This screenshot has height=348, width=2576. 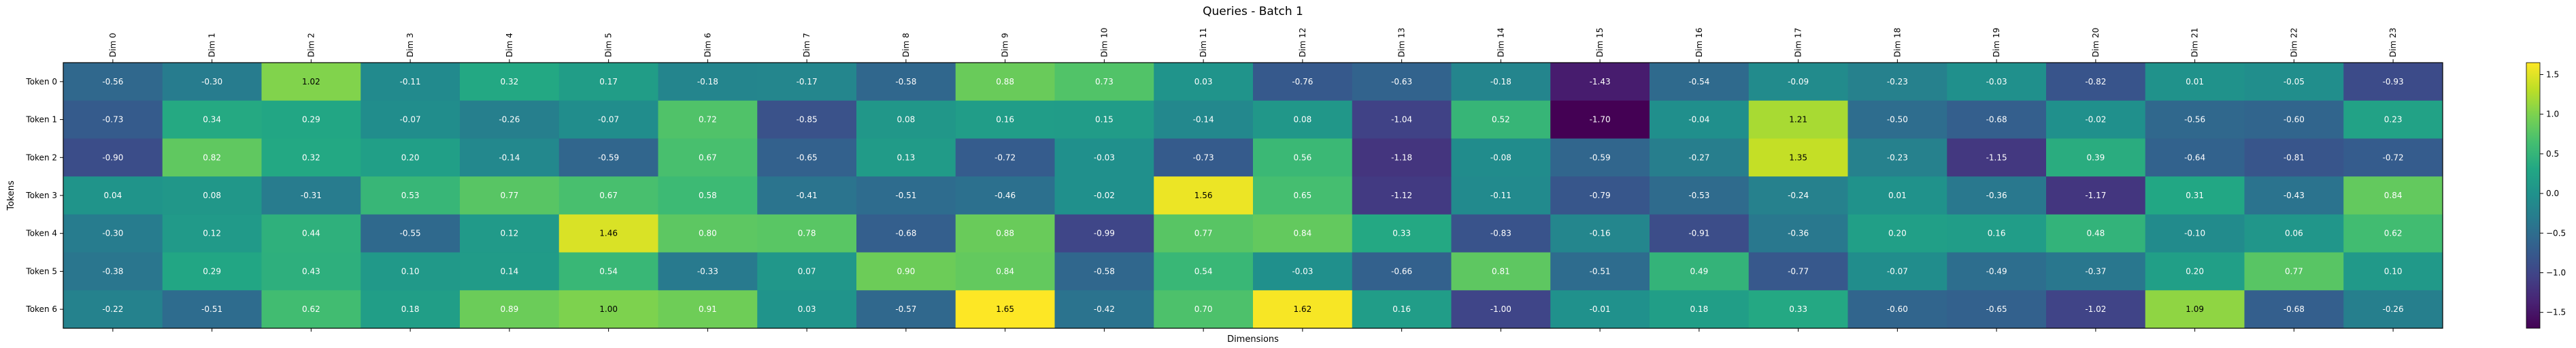 I want to click on cell-value-label-r1-c0: -0.73, so click(x=112, y=120).